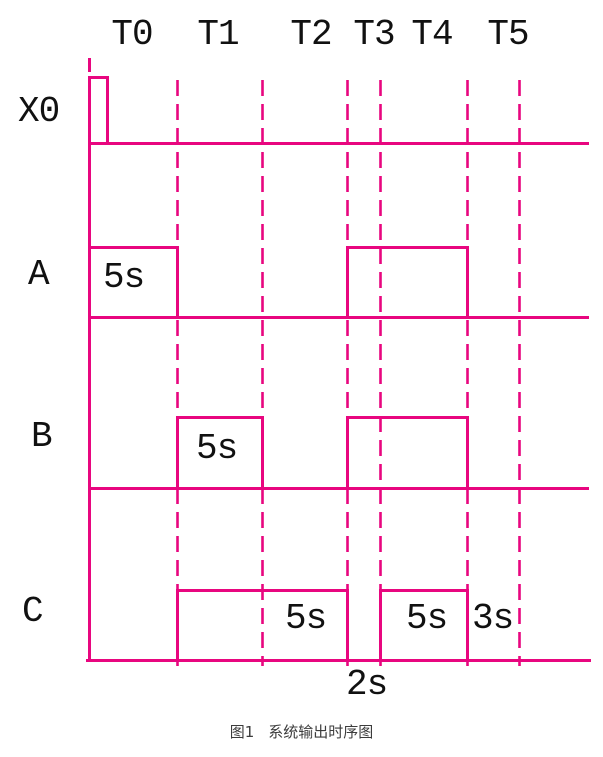  Describe the element at coordinates (374, 34) in the screenshot. I see `time-label-t3: T3` at that location.